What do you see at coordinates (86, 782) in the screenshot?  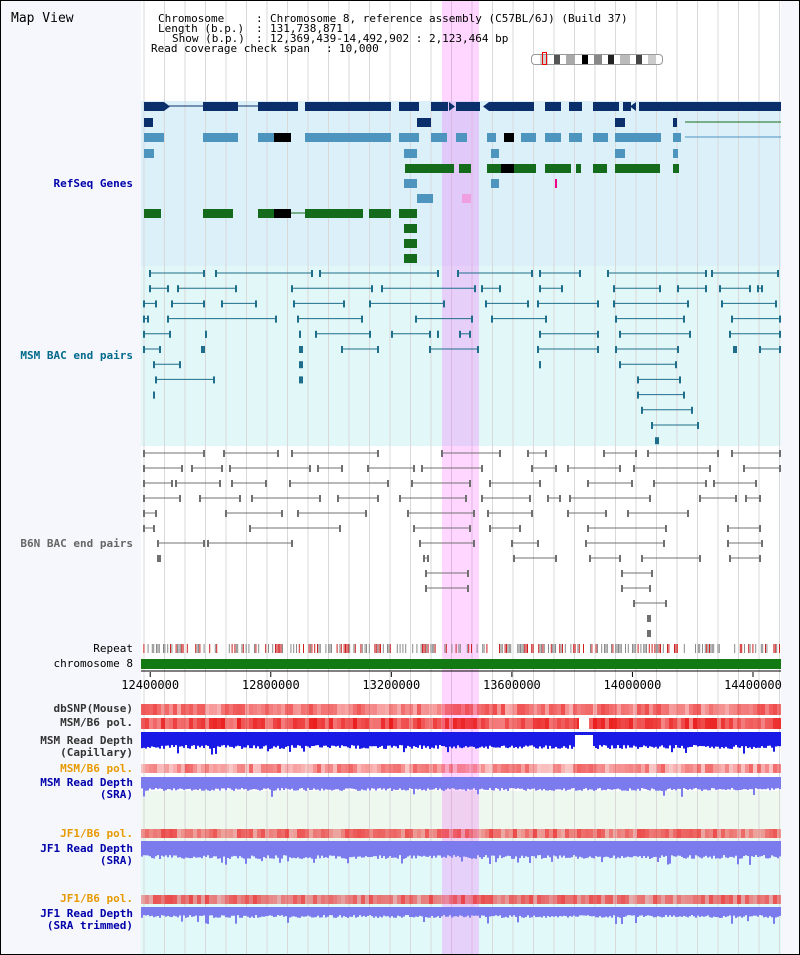 I see `msm-depth-sra-label-1: MSM Read Depth` at bounding box center [86, 782].